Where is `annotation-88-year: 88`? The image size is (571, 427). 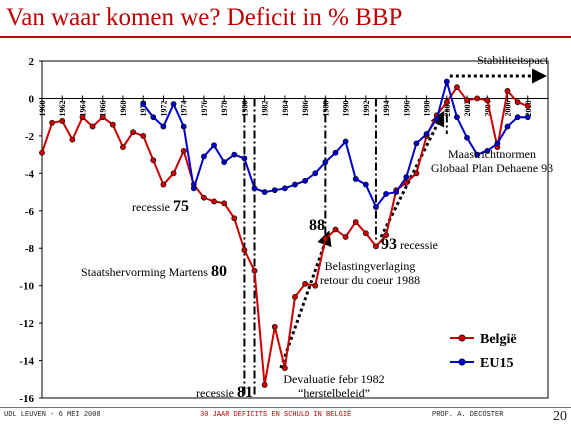 annotation-88-year: 88 is located at coordinates (317, 225).